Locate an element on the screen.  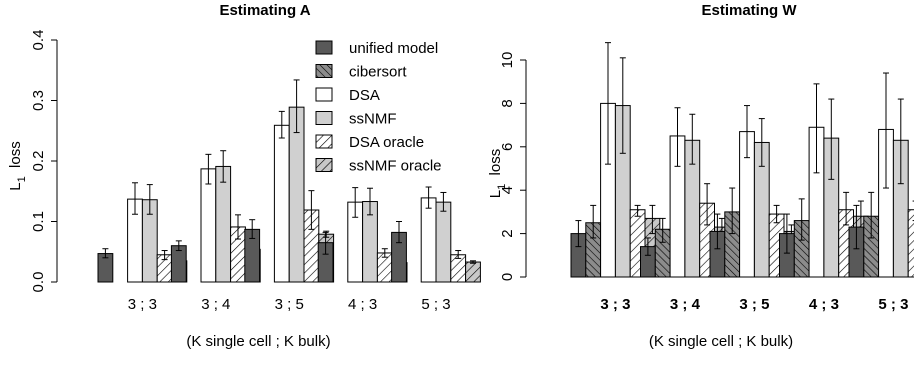
bar-dsa-oracle is located at coordinates (910, 243).